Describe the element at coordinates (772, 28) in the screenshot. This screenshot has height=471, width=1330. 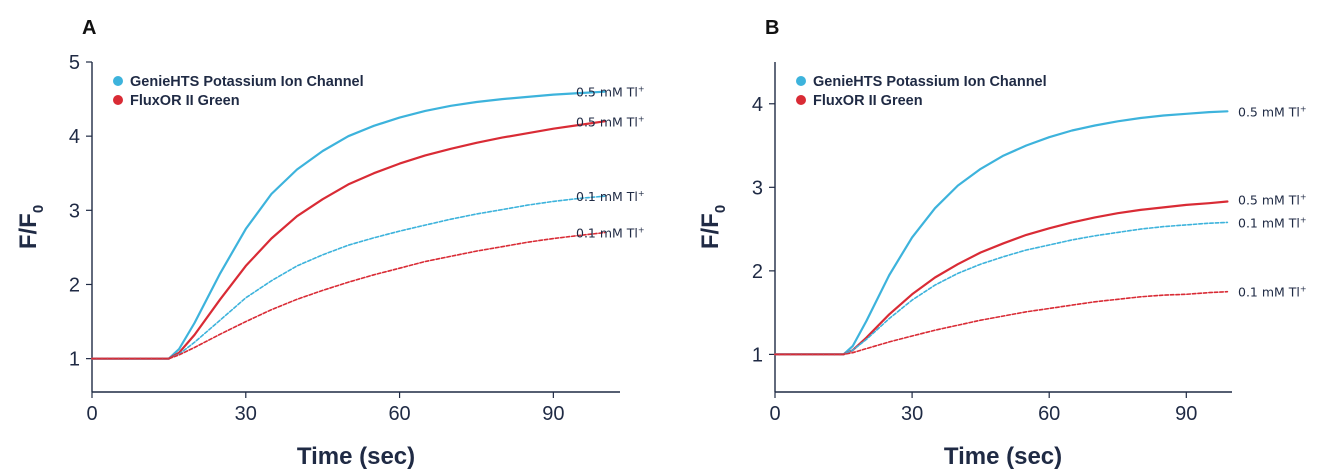
I see `panel-b-letter: B` at that location.